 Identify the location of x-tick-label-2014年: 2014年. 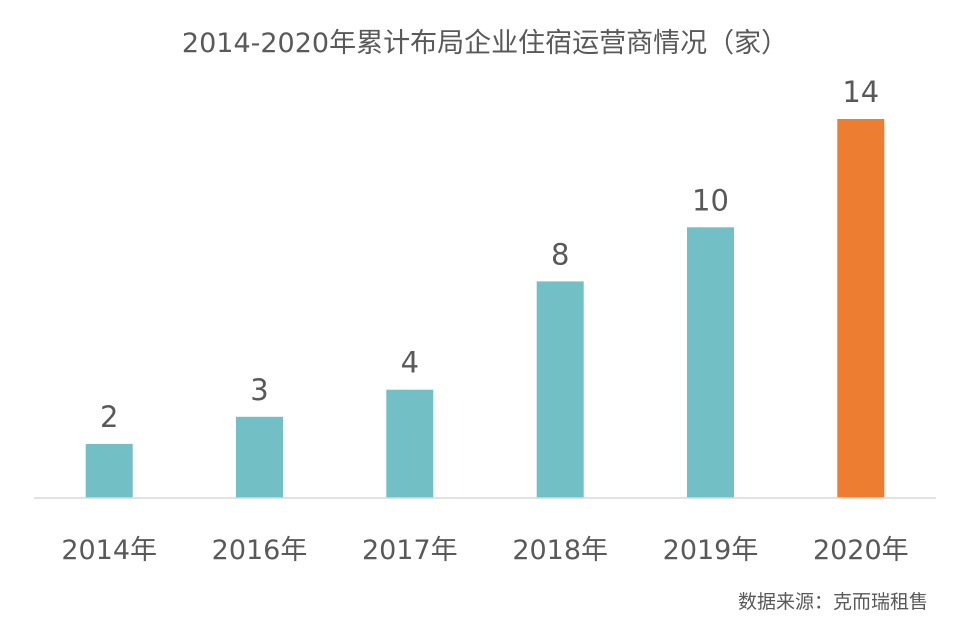
(109, 550).